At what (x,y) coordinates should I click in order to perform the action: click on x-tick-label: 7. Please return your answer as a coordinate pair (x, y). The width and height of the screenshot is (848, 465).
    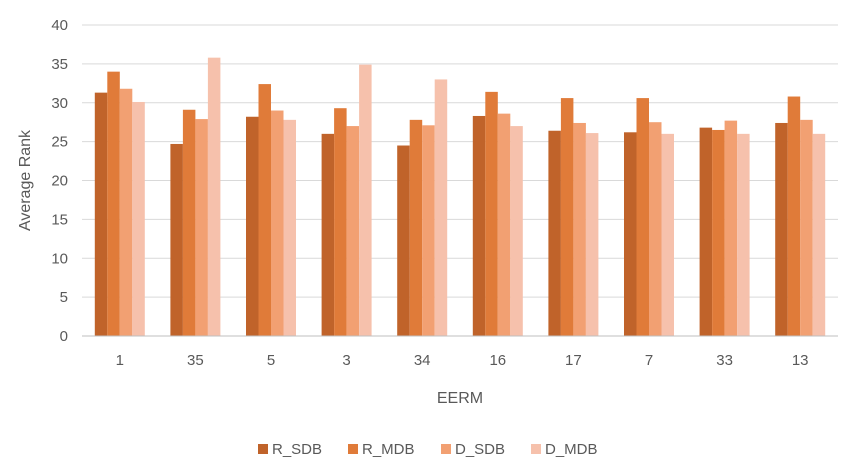
    Looking at the image, I should click on (649, 360).